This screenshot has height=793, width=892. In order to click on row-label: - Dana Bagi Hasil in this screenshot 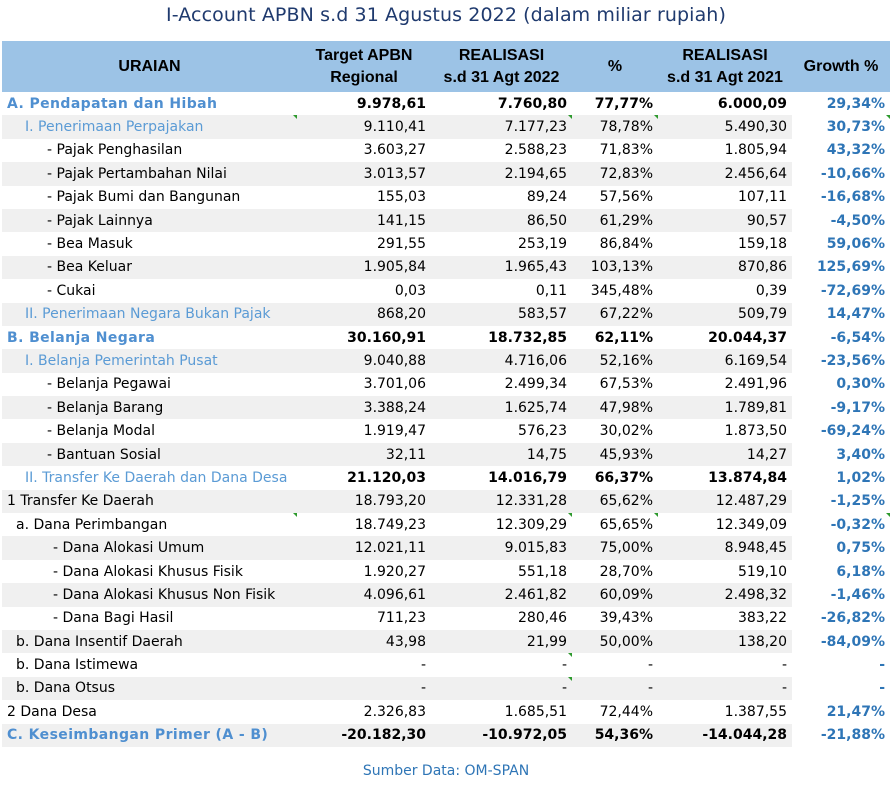, I will do `click(113, 618)`.